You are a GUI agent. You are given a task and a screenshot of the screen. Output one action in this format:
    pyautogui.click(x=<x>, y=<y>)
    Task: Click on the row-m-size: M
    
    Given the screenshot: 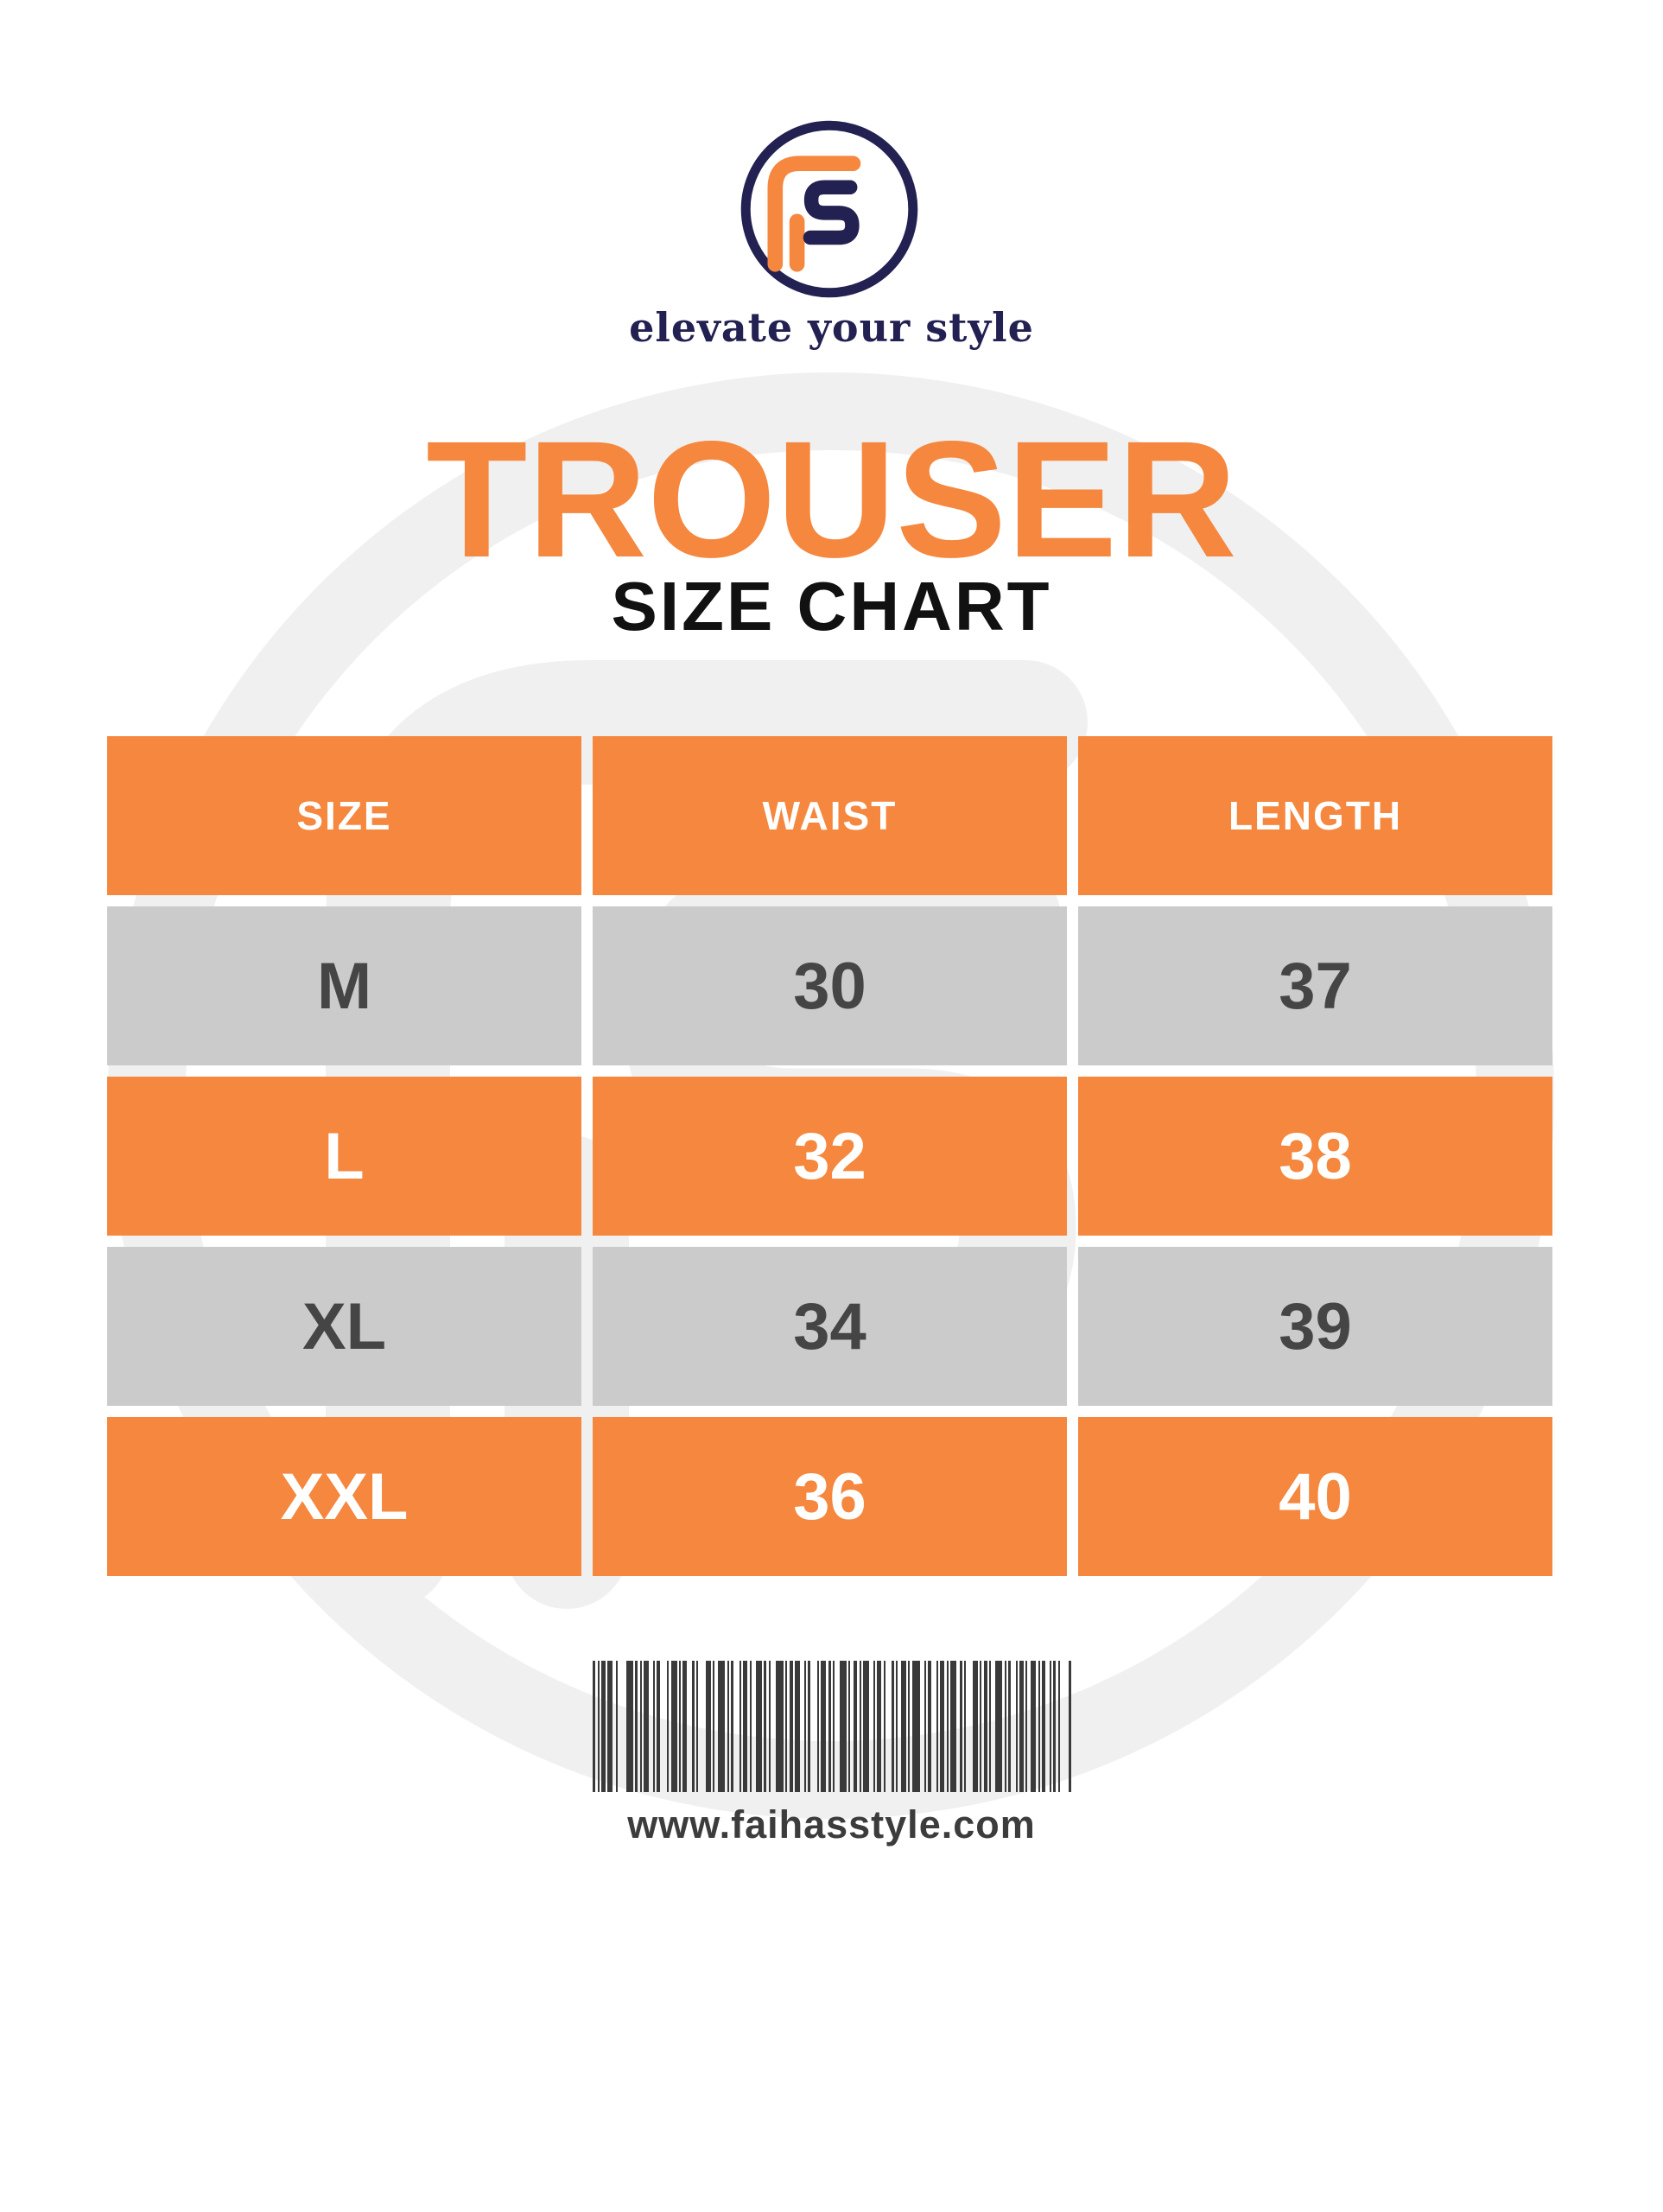 What is the action you would take?
    pyautogui.click(x=344, y=986)
    